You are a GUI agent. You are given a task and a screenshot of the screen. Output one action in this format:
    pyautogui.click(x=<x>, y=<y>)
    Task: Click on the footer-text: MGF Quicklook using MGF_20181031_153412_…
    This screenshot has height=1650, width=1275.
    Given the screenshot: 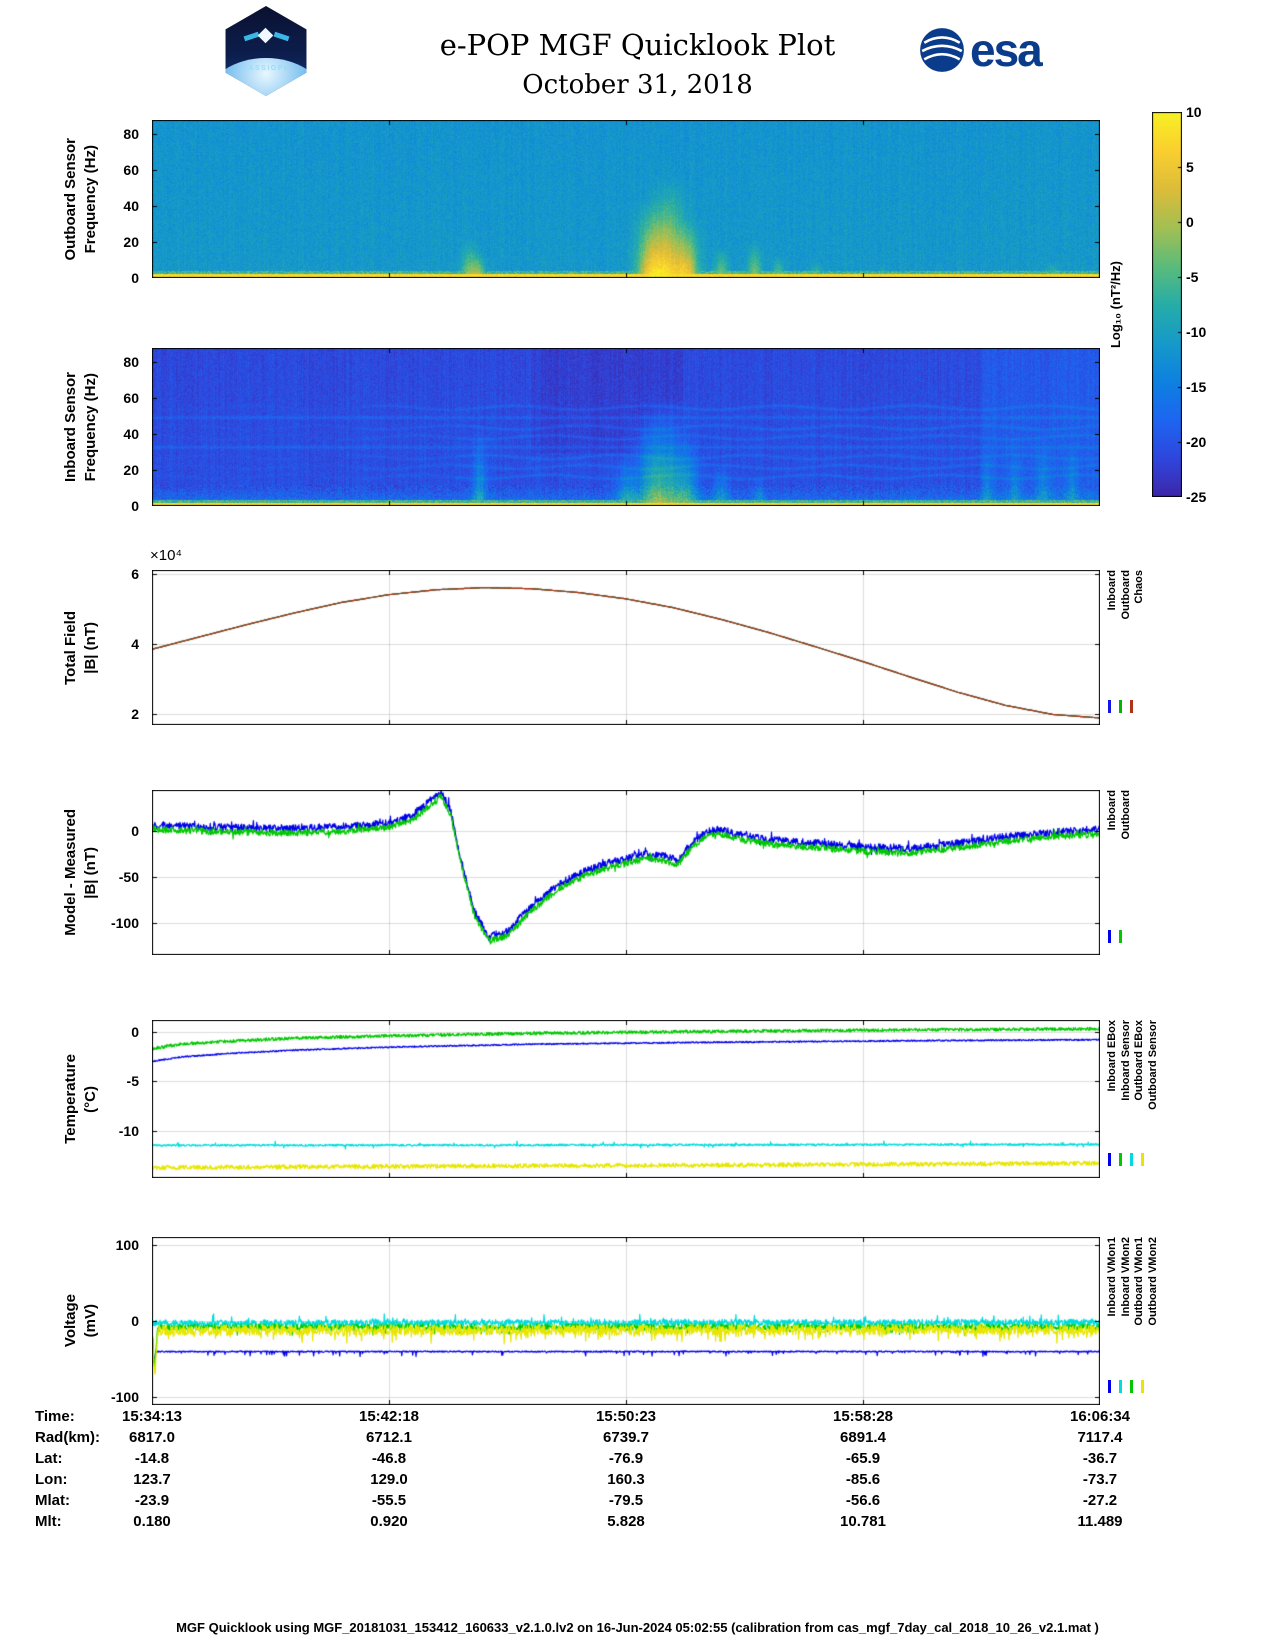 What is the action you would take?
    pyautogui.click(x=637, y=1627)
    